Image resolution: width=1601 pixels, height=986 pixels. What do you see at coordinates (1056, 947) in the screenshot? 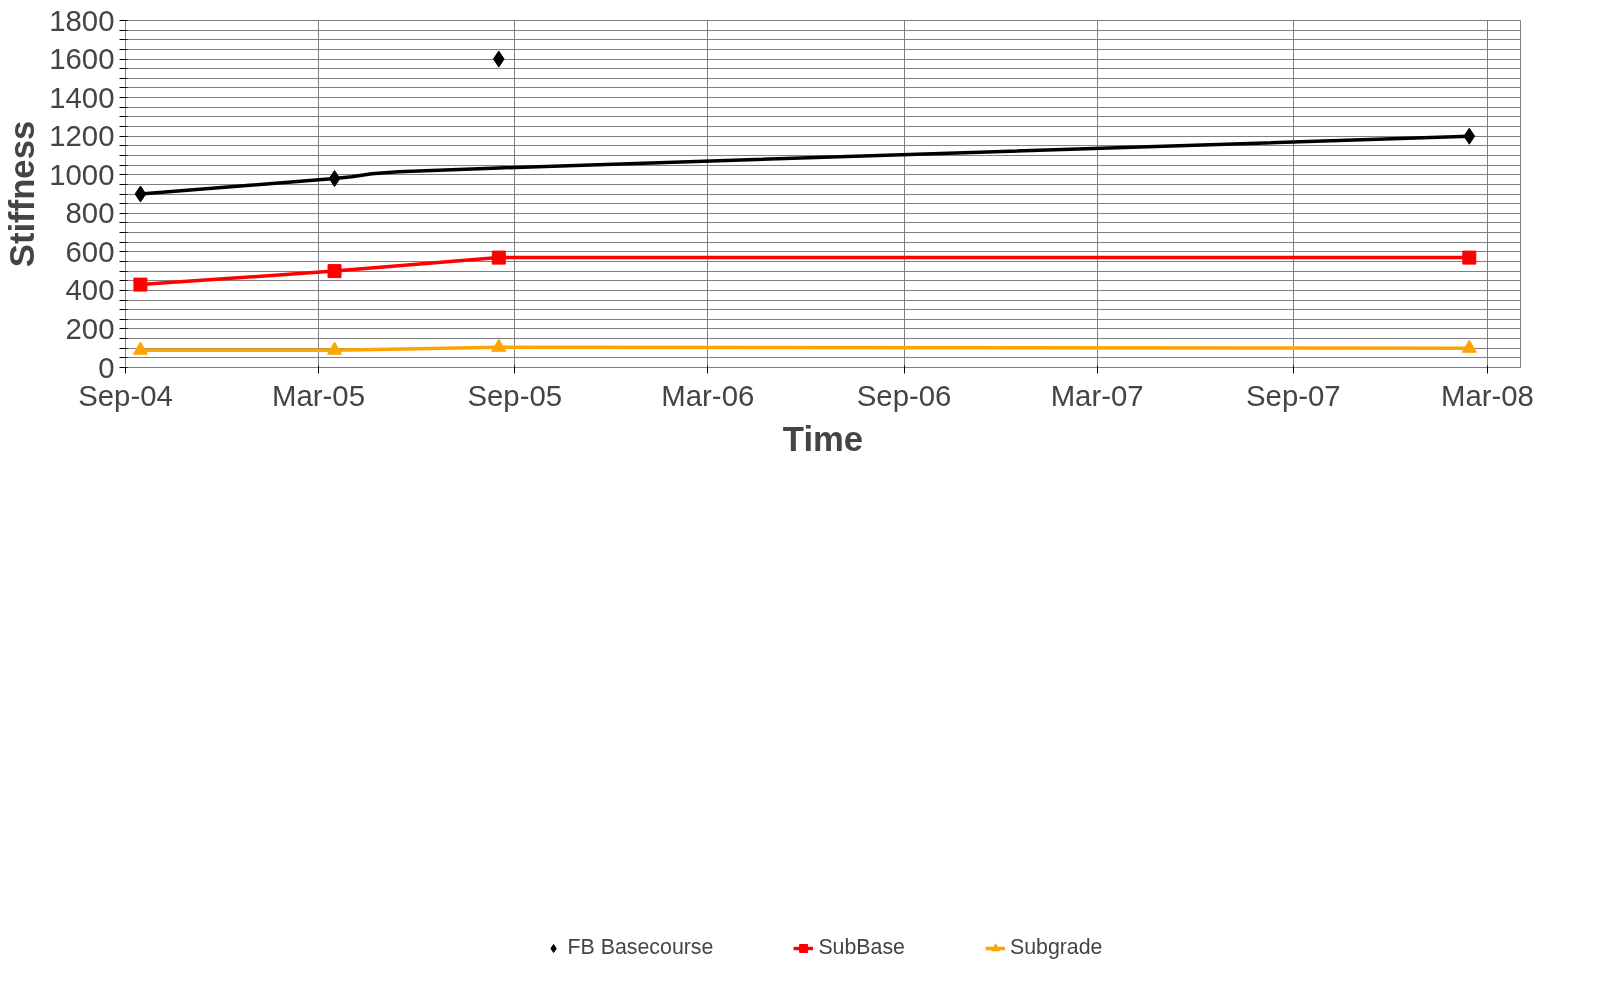
I see `legend-label: Subgrade` at bounding box center [1056, 947].